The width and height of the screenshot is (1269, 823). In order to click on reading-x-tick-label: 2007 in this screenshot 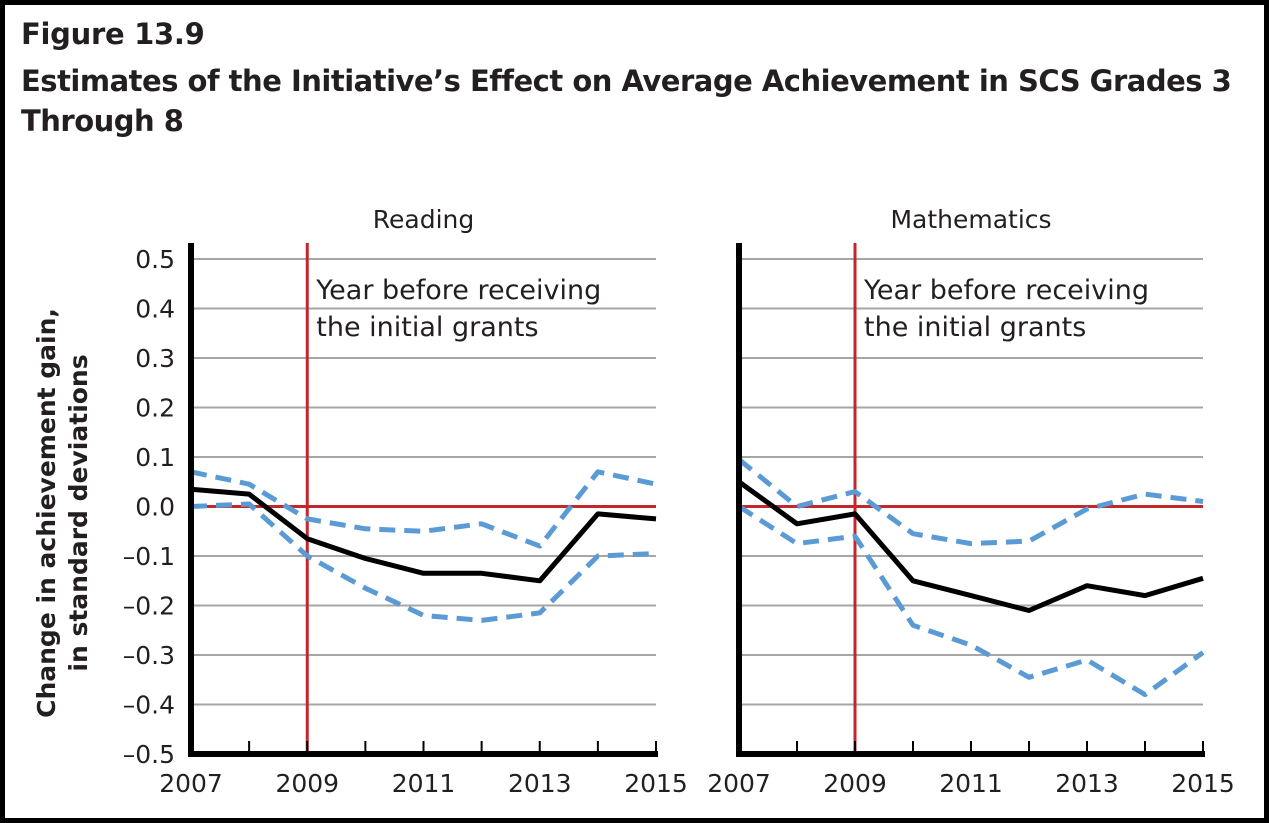, I will do `click(191, 783)`.